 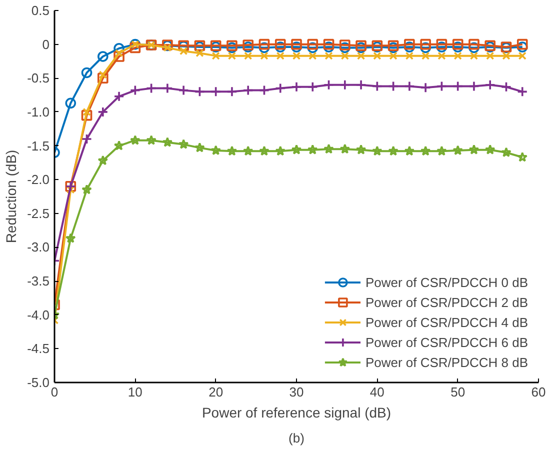 What do you see at coordinates (38, 348) in the screenshot?
I see `y-tick-label: -4.5` at bounding box center [38, 348].